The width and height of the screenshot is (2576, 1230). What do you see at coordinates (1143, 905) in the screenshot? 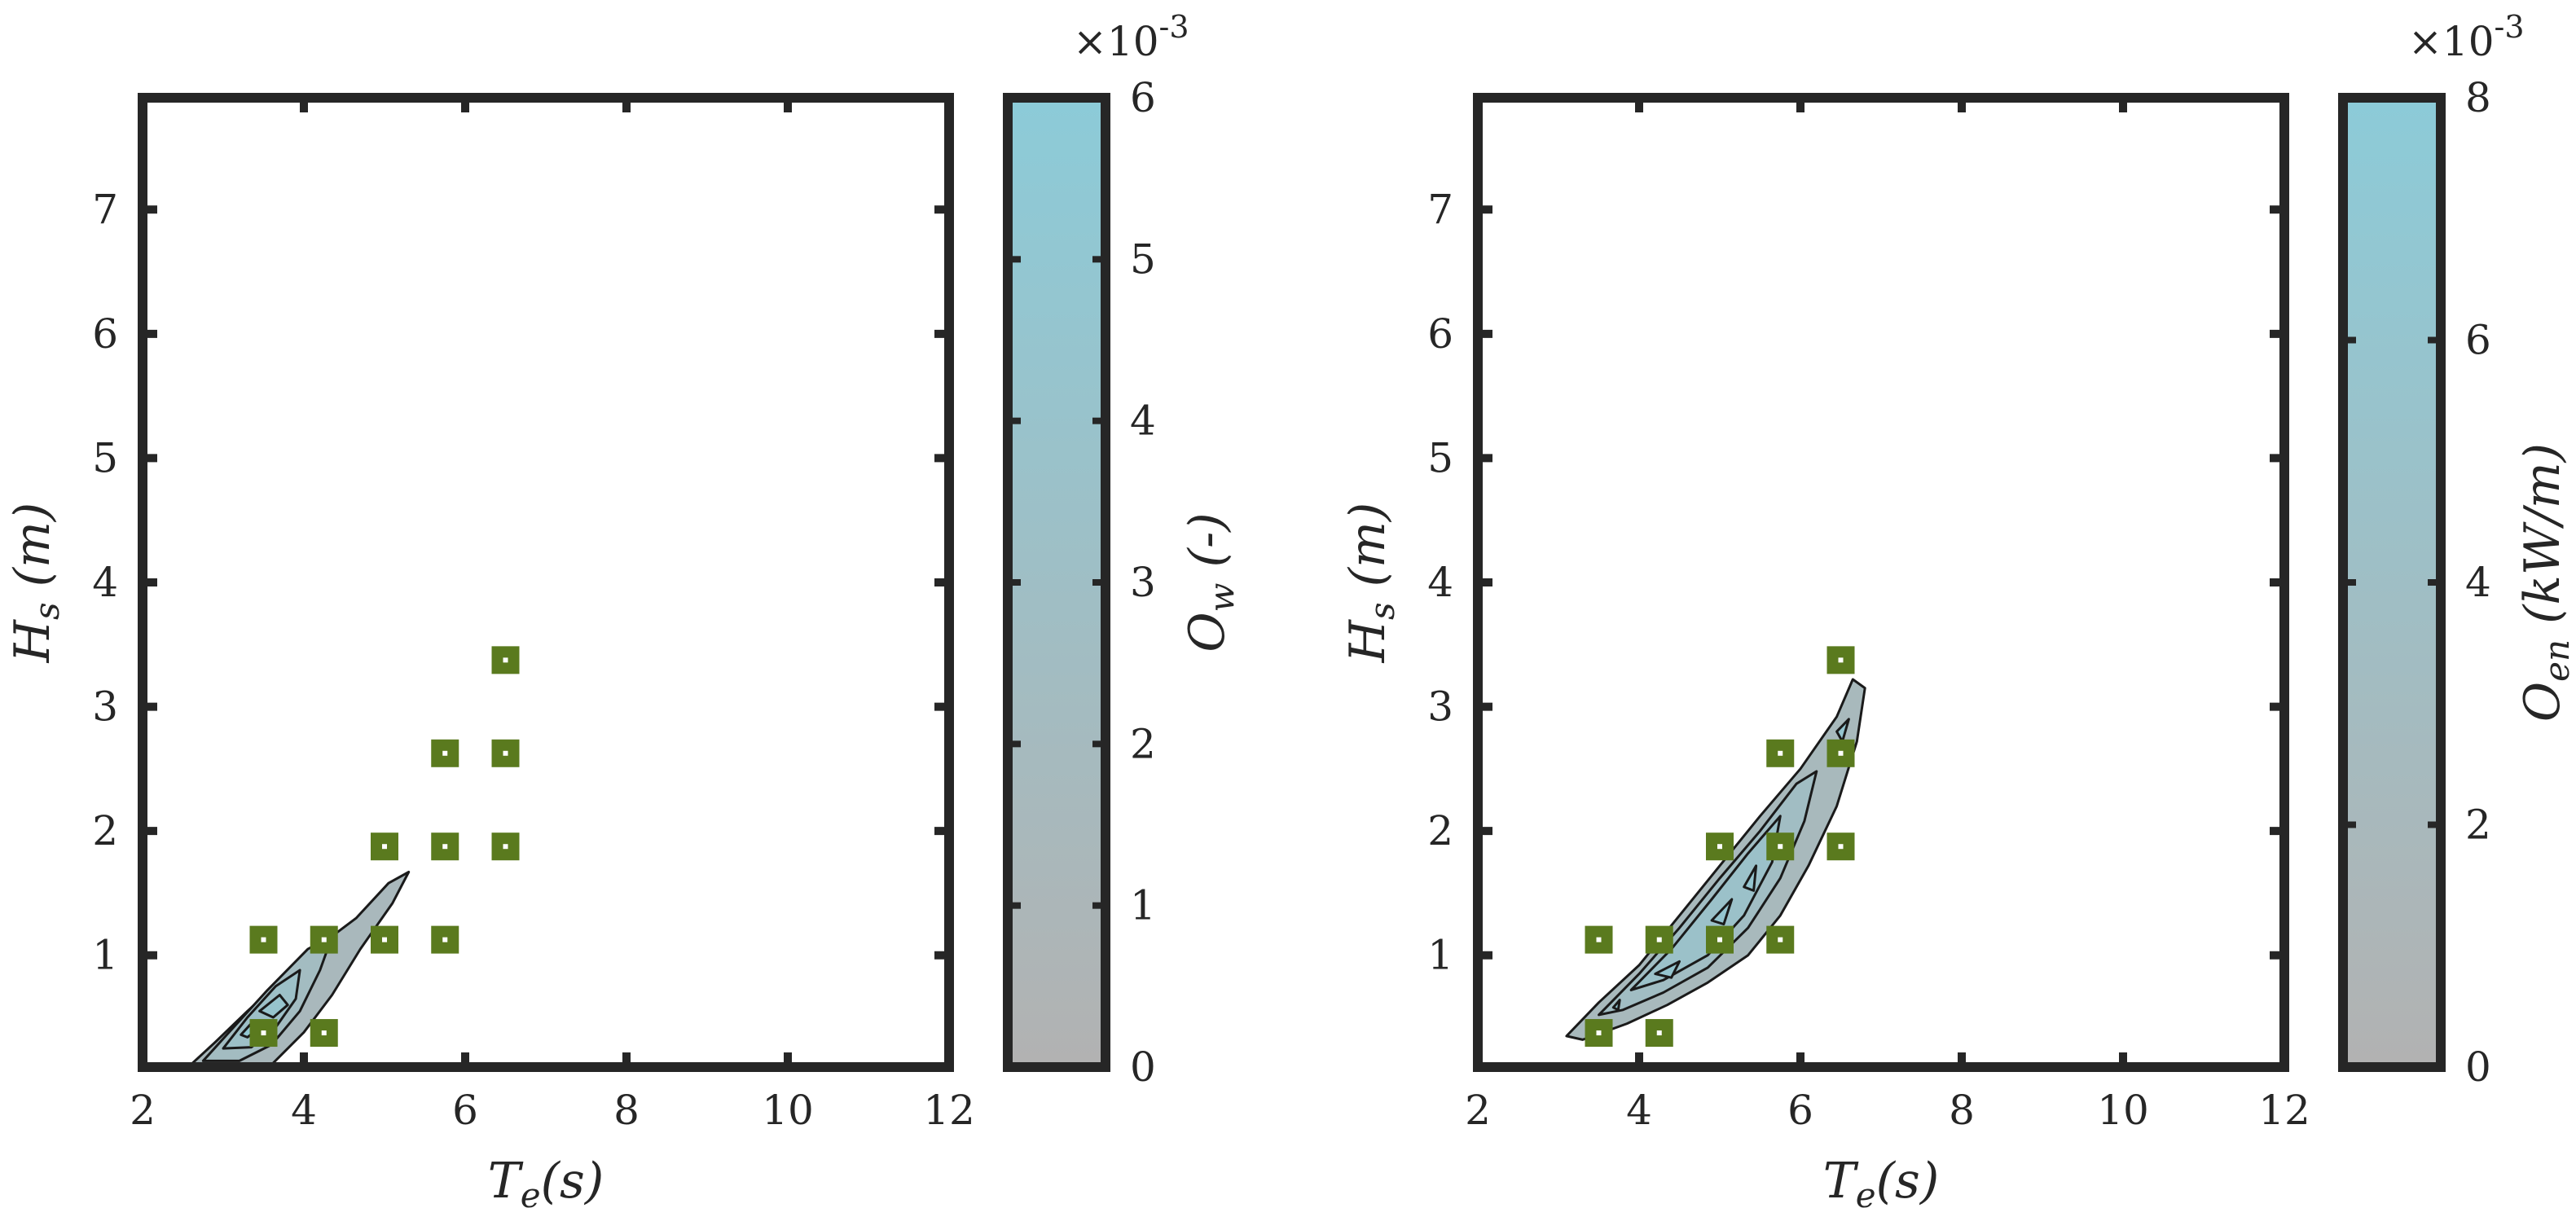
I see `colorbar-tick-label: 1` at bounding box center [1143, 905].